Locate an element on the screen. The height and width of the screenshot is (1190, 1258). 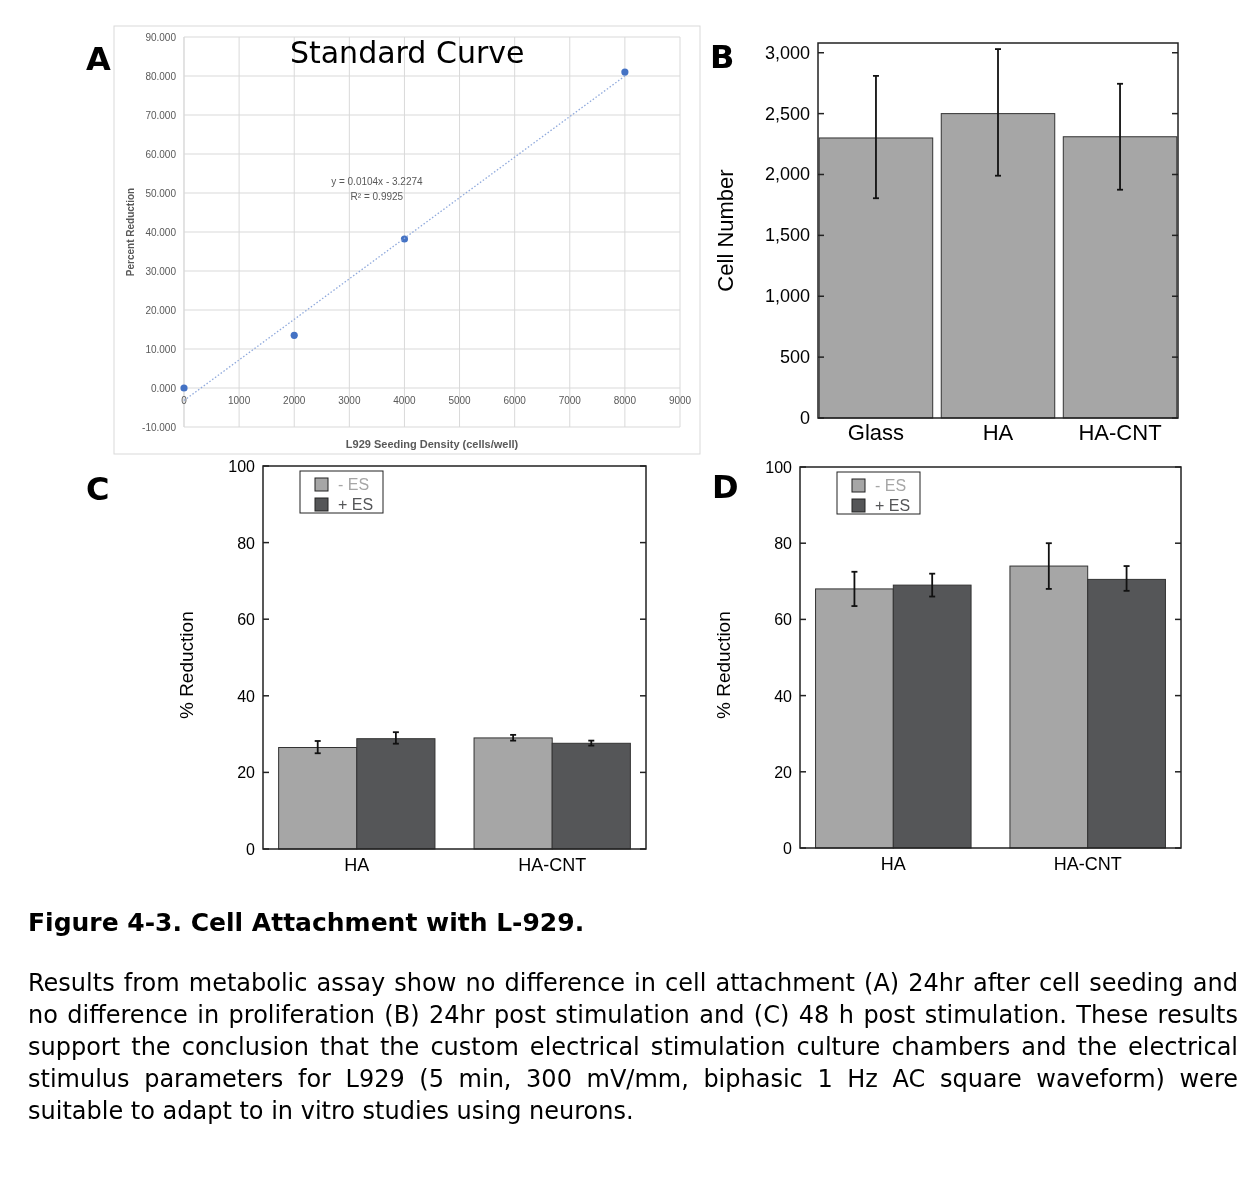
y-tick-label: 3,000 is located at coordinates (787, 52).